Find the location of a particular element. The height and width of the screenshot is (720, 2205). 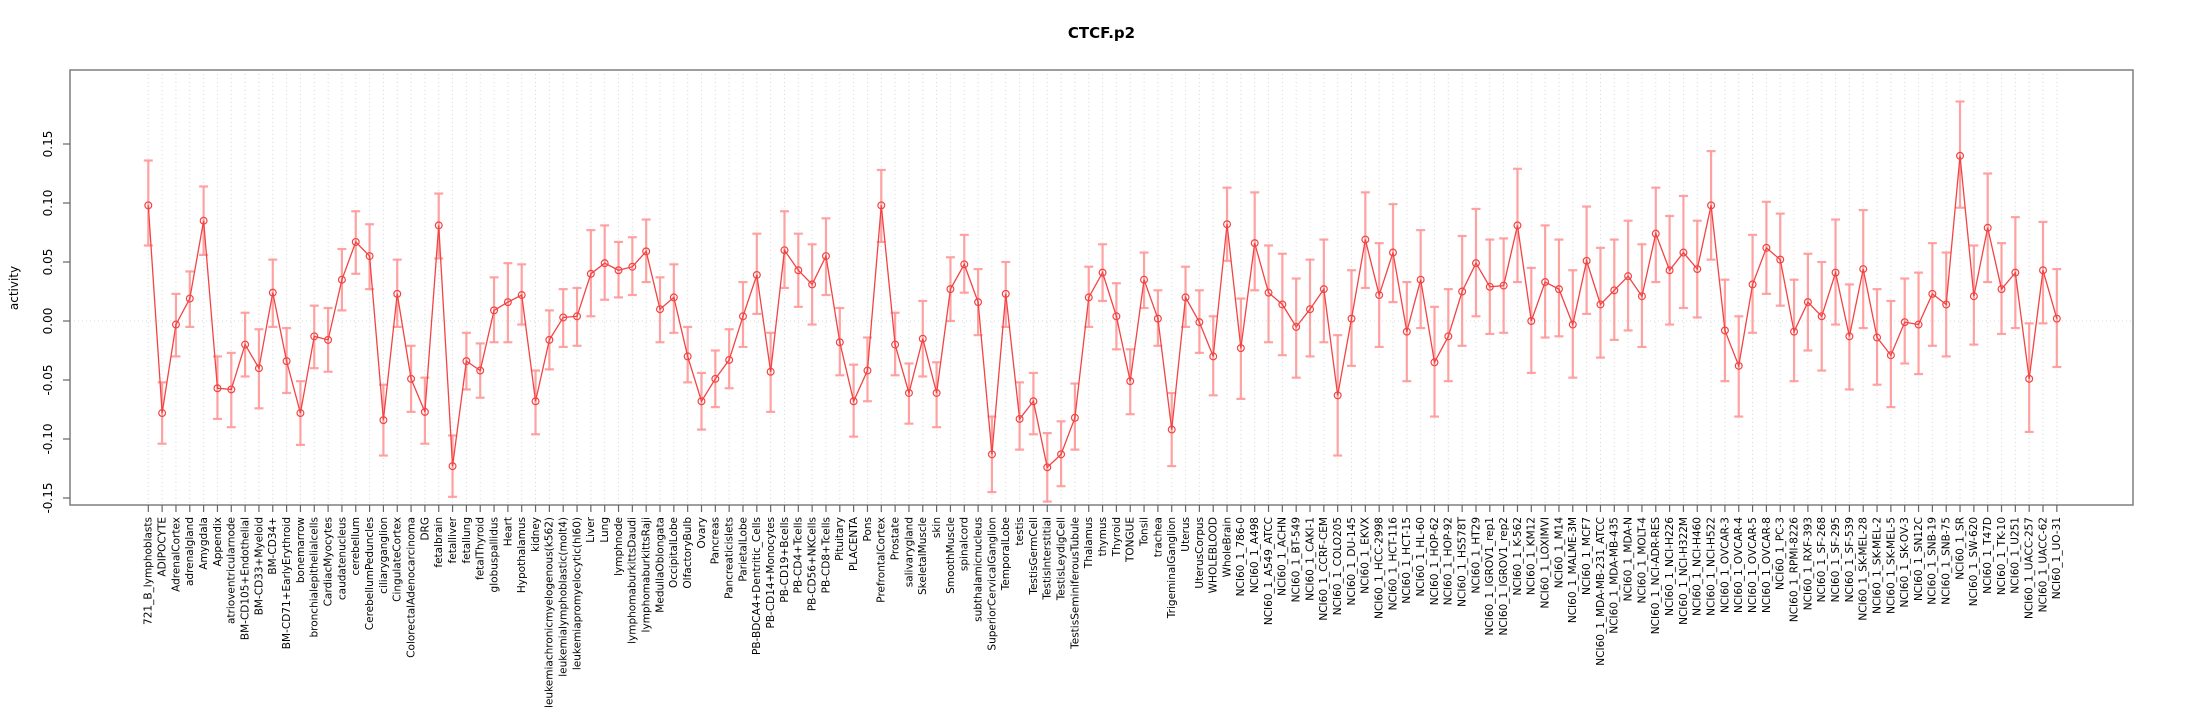

x-tick-label: NCI60_1_ACHN is located at coordinates (1283, 556).